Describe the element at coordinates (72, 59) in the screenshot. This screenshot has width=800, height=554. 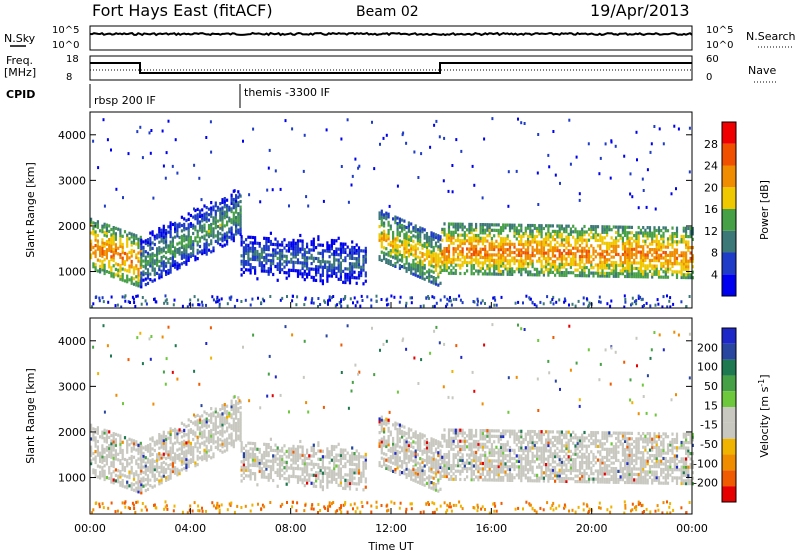
I see `freq-tick-top: 18` at that location.